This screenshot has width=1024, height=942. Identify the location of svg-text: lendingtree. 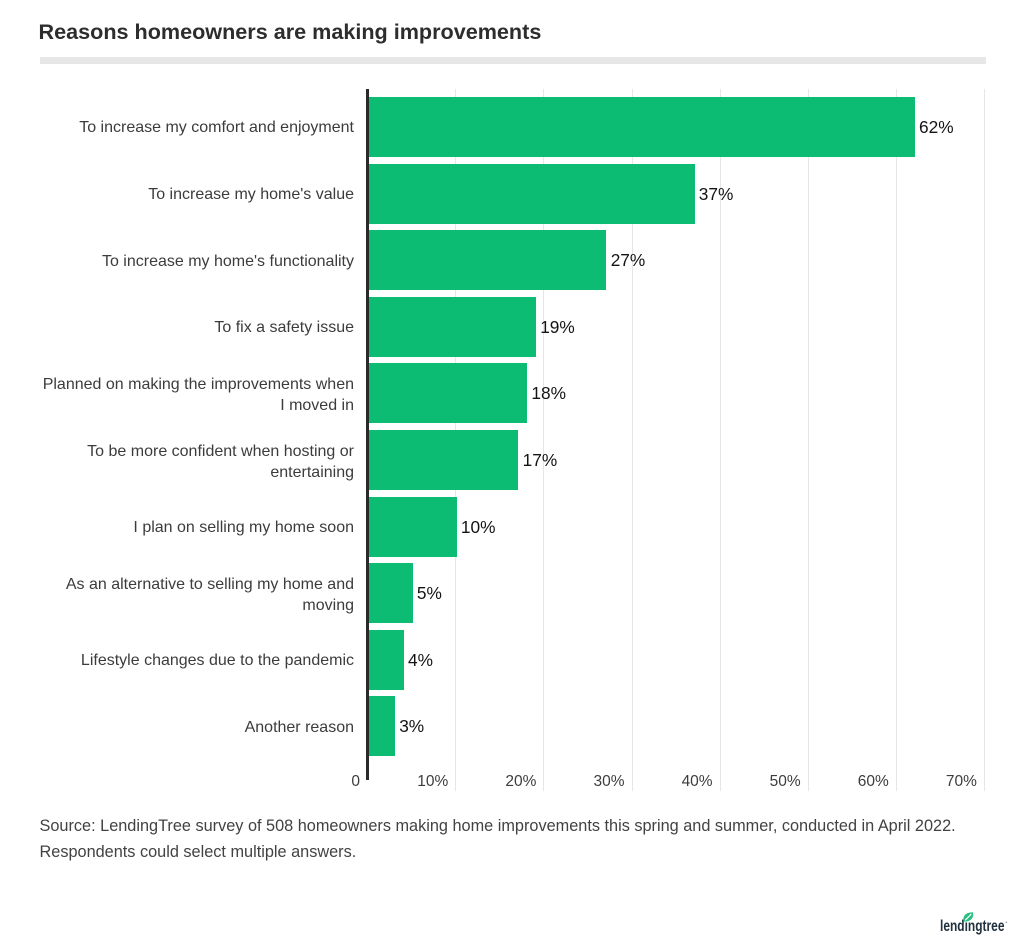
(972, 926).